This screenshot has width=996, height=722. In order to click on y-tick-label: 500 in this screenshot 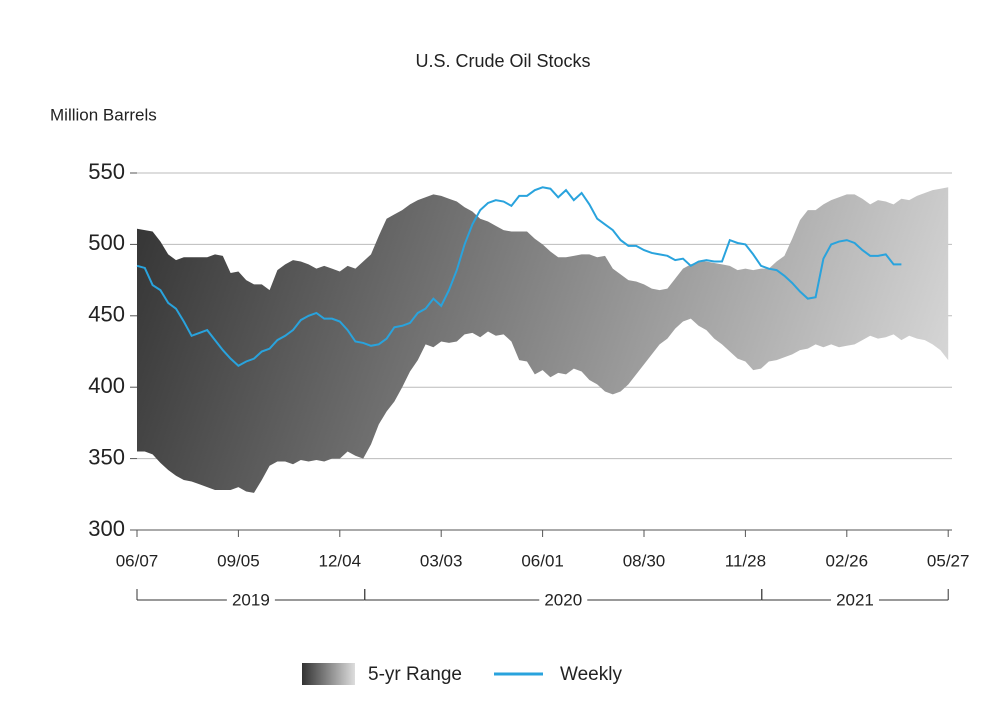, I will do `click(106, 242)`.